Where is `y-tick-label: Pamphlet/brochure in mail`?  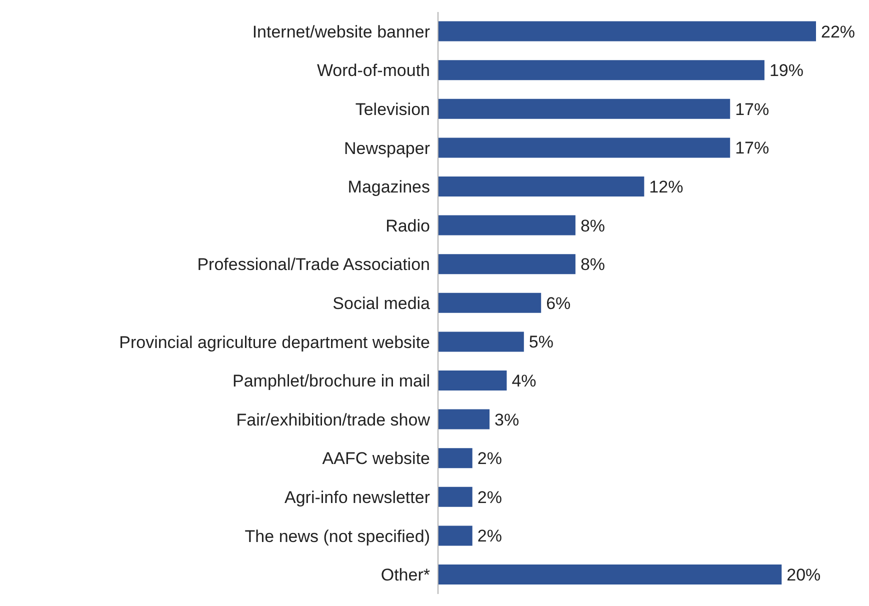 y-tick-label: Pamphlet/brochure in mail is located at coordinates (331, 381).